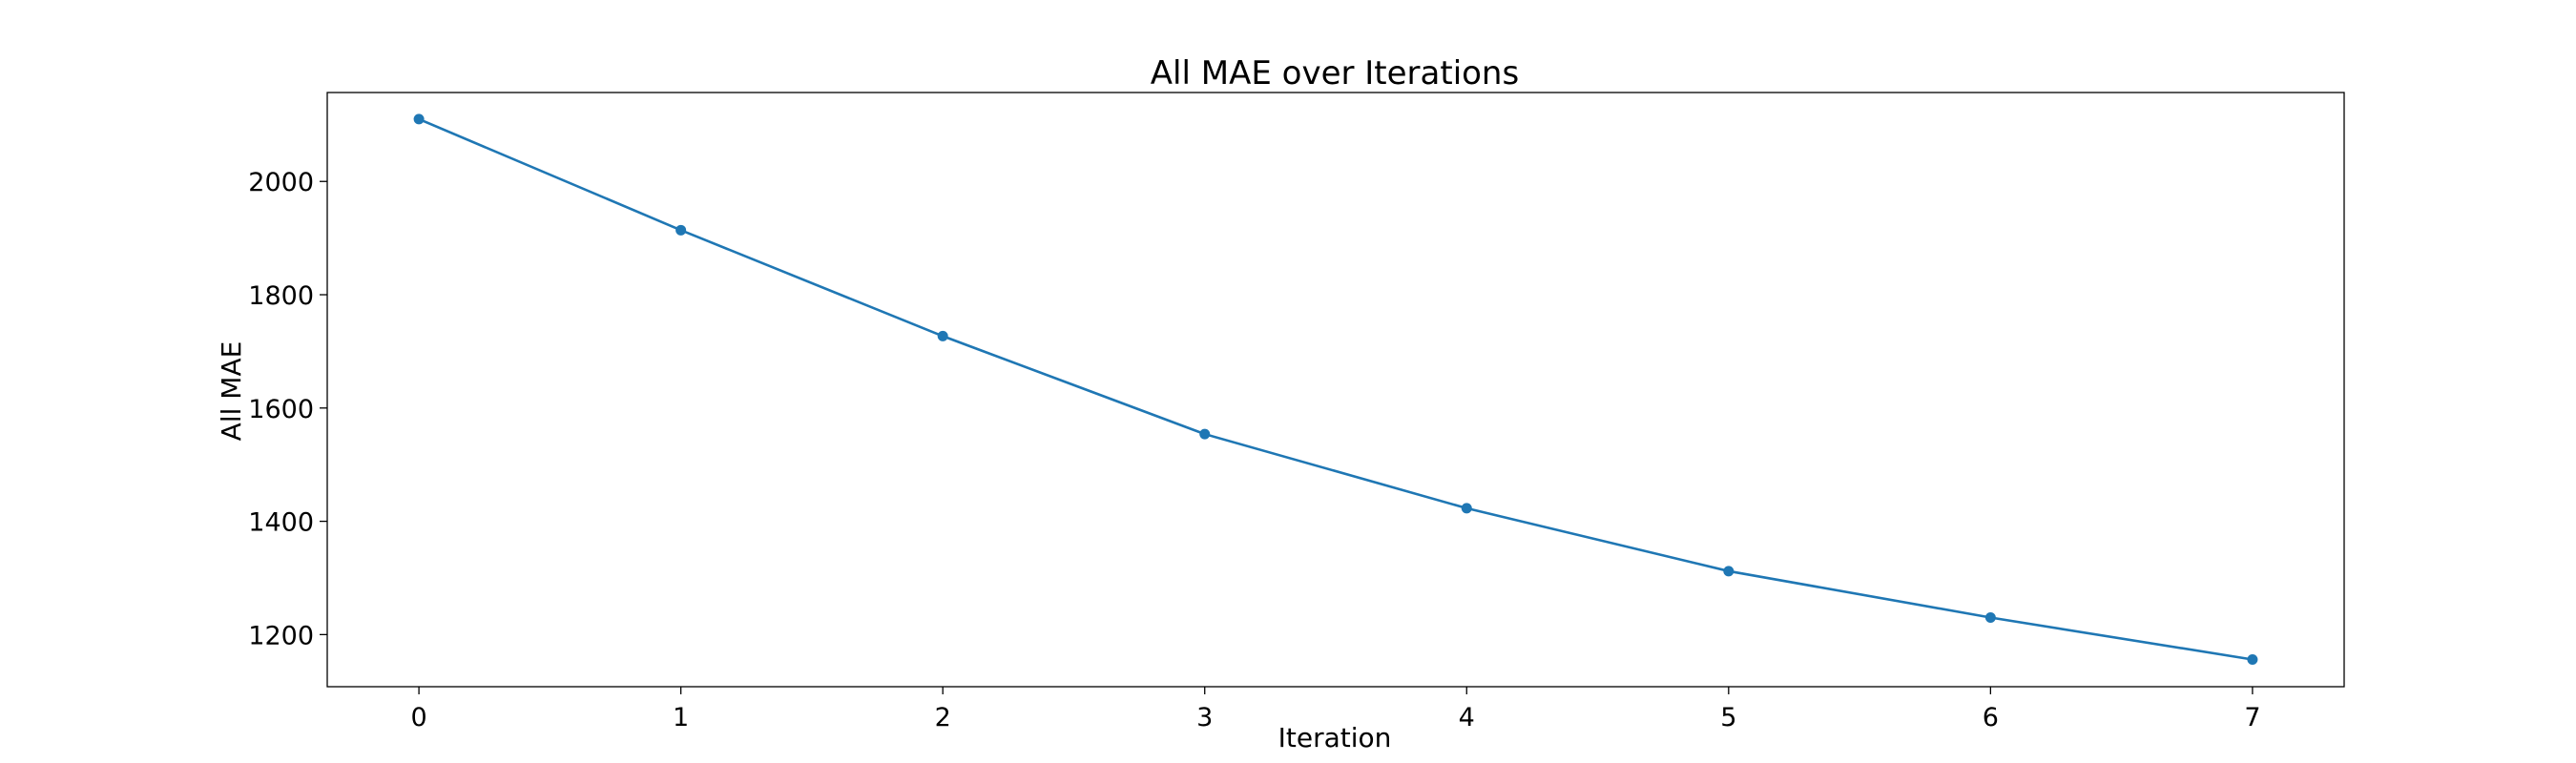  I want to click on y-tick-label: 1400, so click(281, 523).